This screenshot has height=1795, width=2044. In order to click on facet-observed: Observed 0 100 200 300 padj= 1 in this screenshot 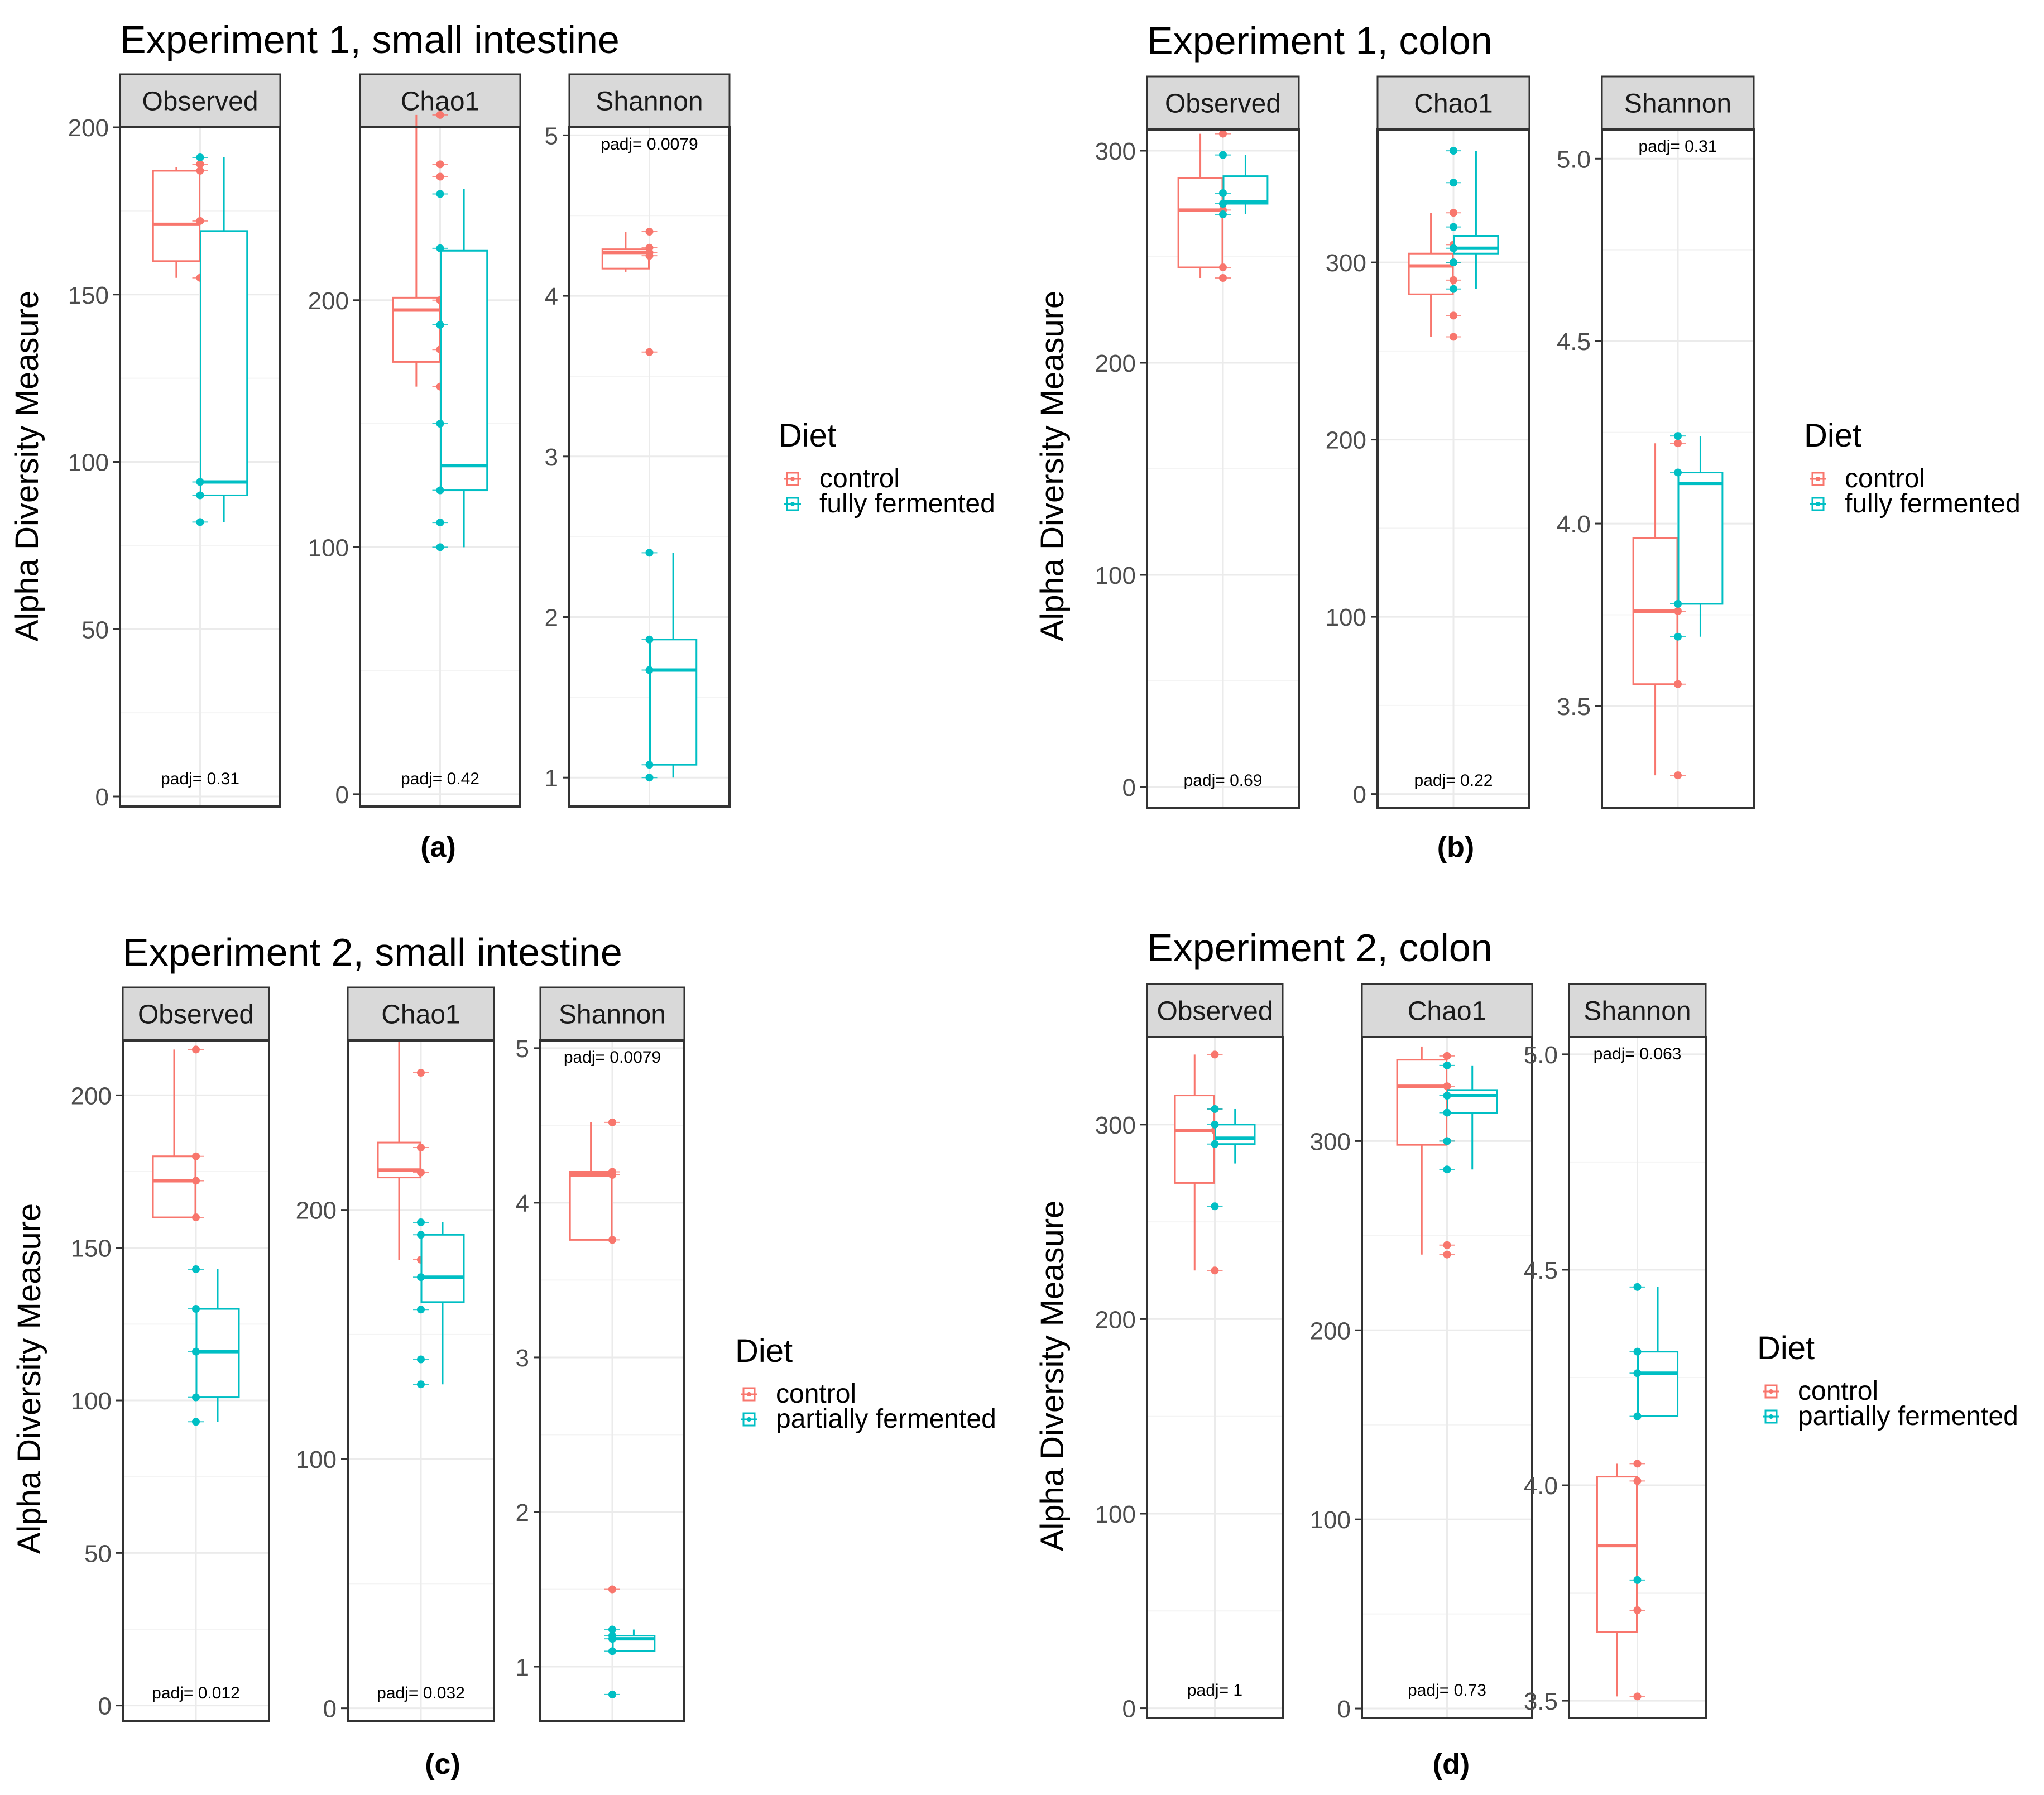, I will do `click(1189, 1353)`.